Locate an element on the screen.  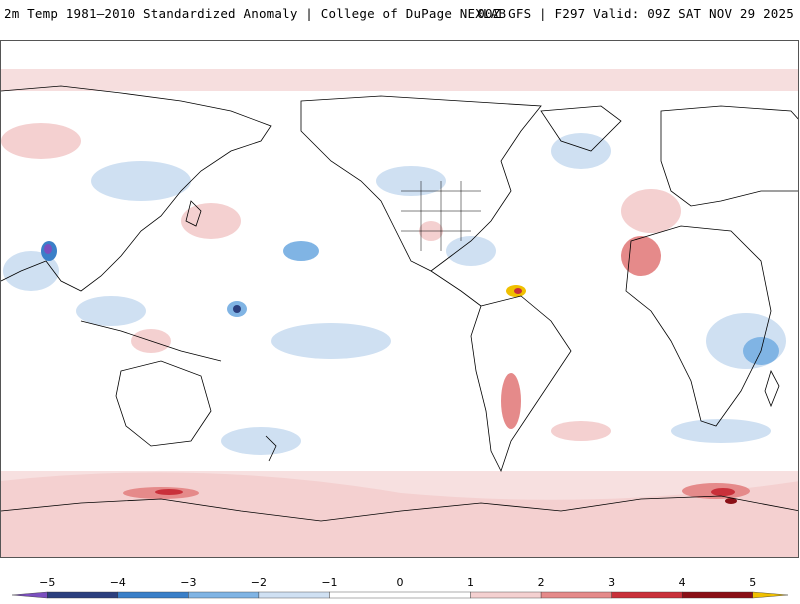
central-america-coast is located at coordinates (456, 288).